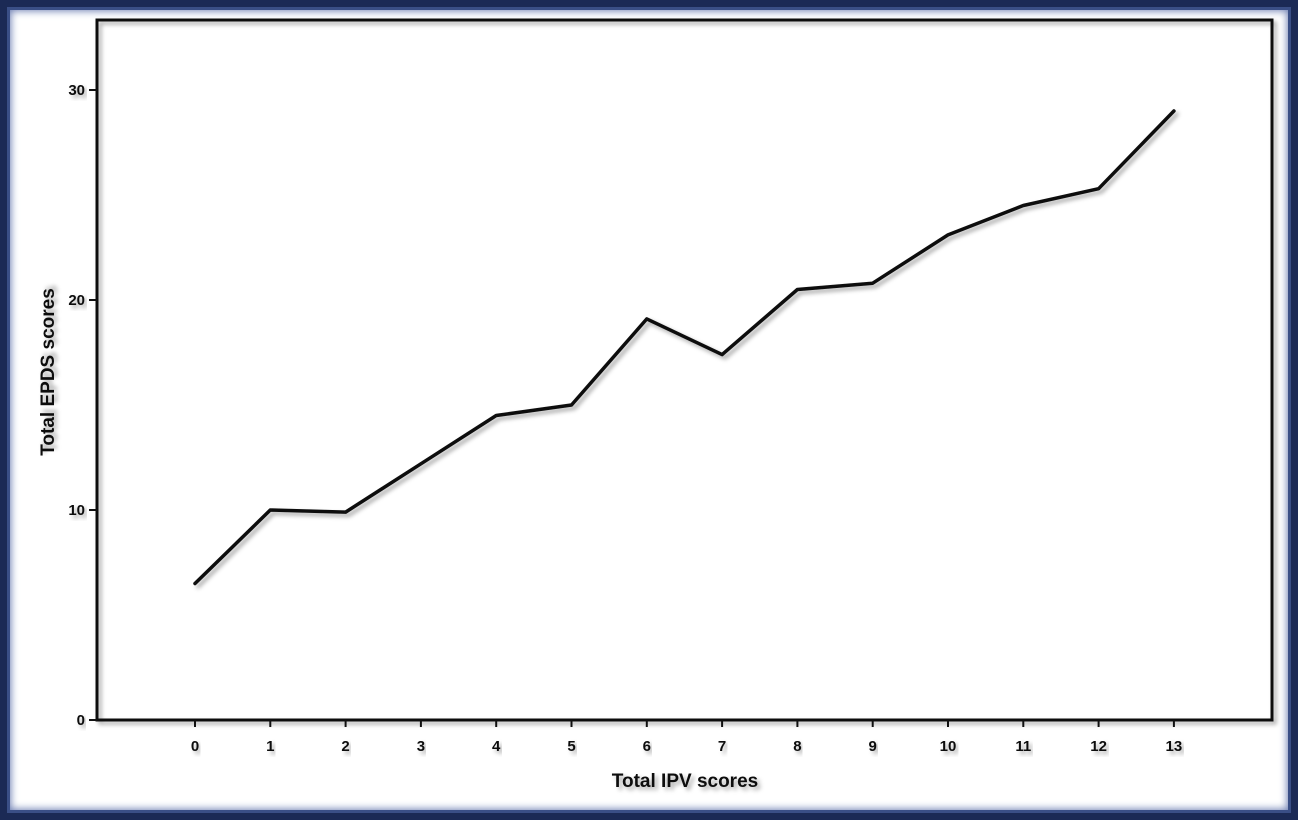 The height and width of the screenshot is (820, 1298). I want to click on x-tick-label: 11, so click(1023, 746).